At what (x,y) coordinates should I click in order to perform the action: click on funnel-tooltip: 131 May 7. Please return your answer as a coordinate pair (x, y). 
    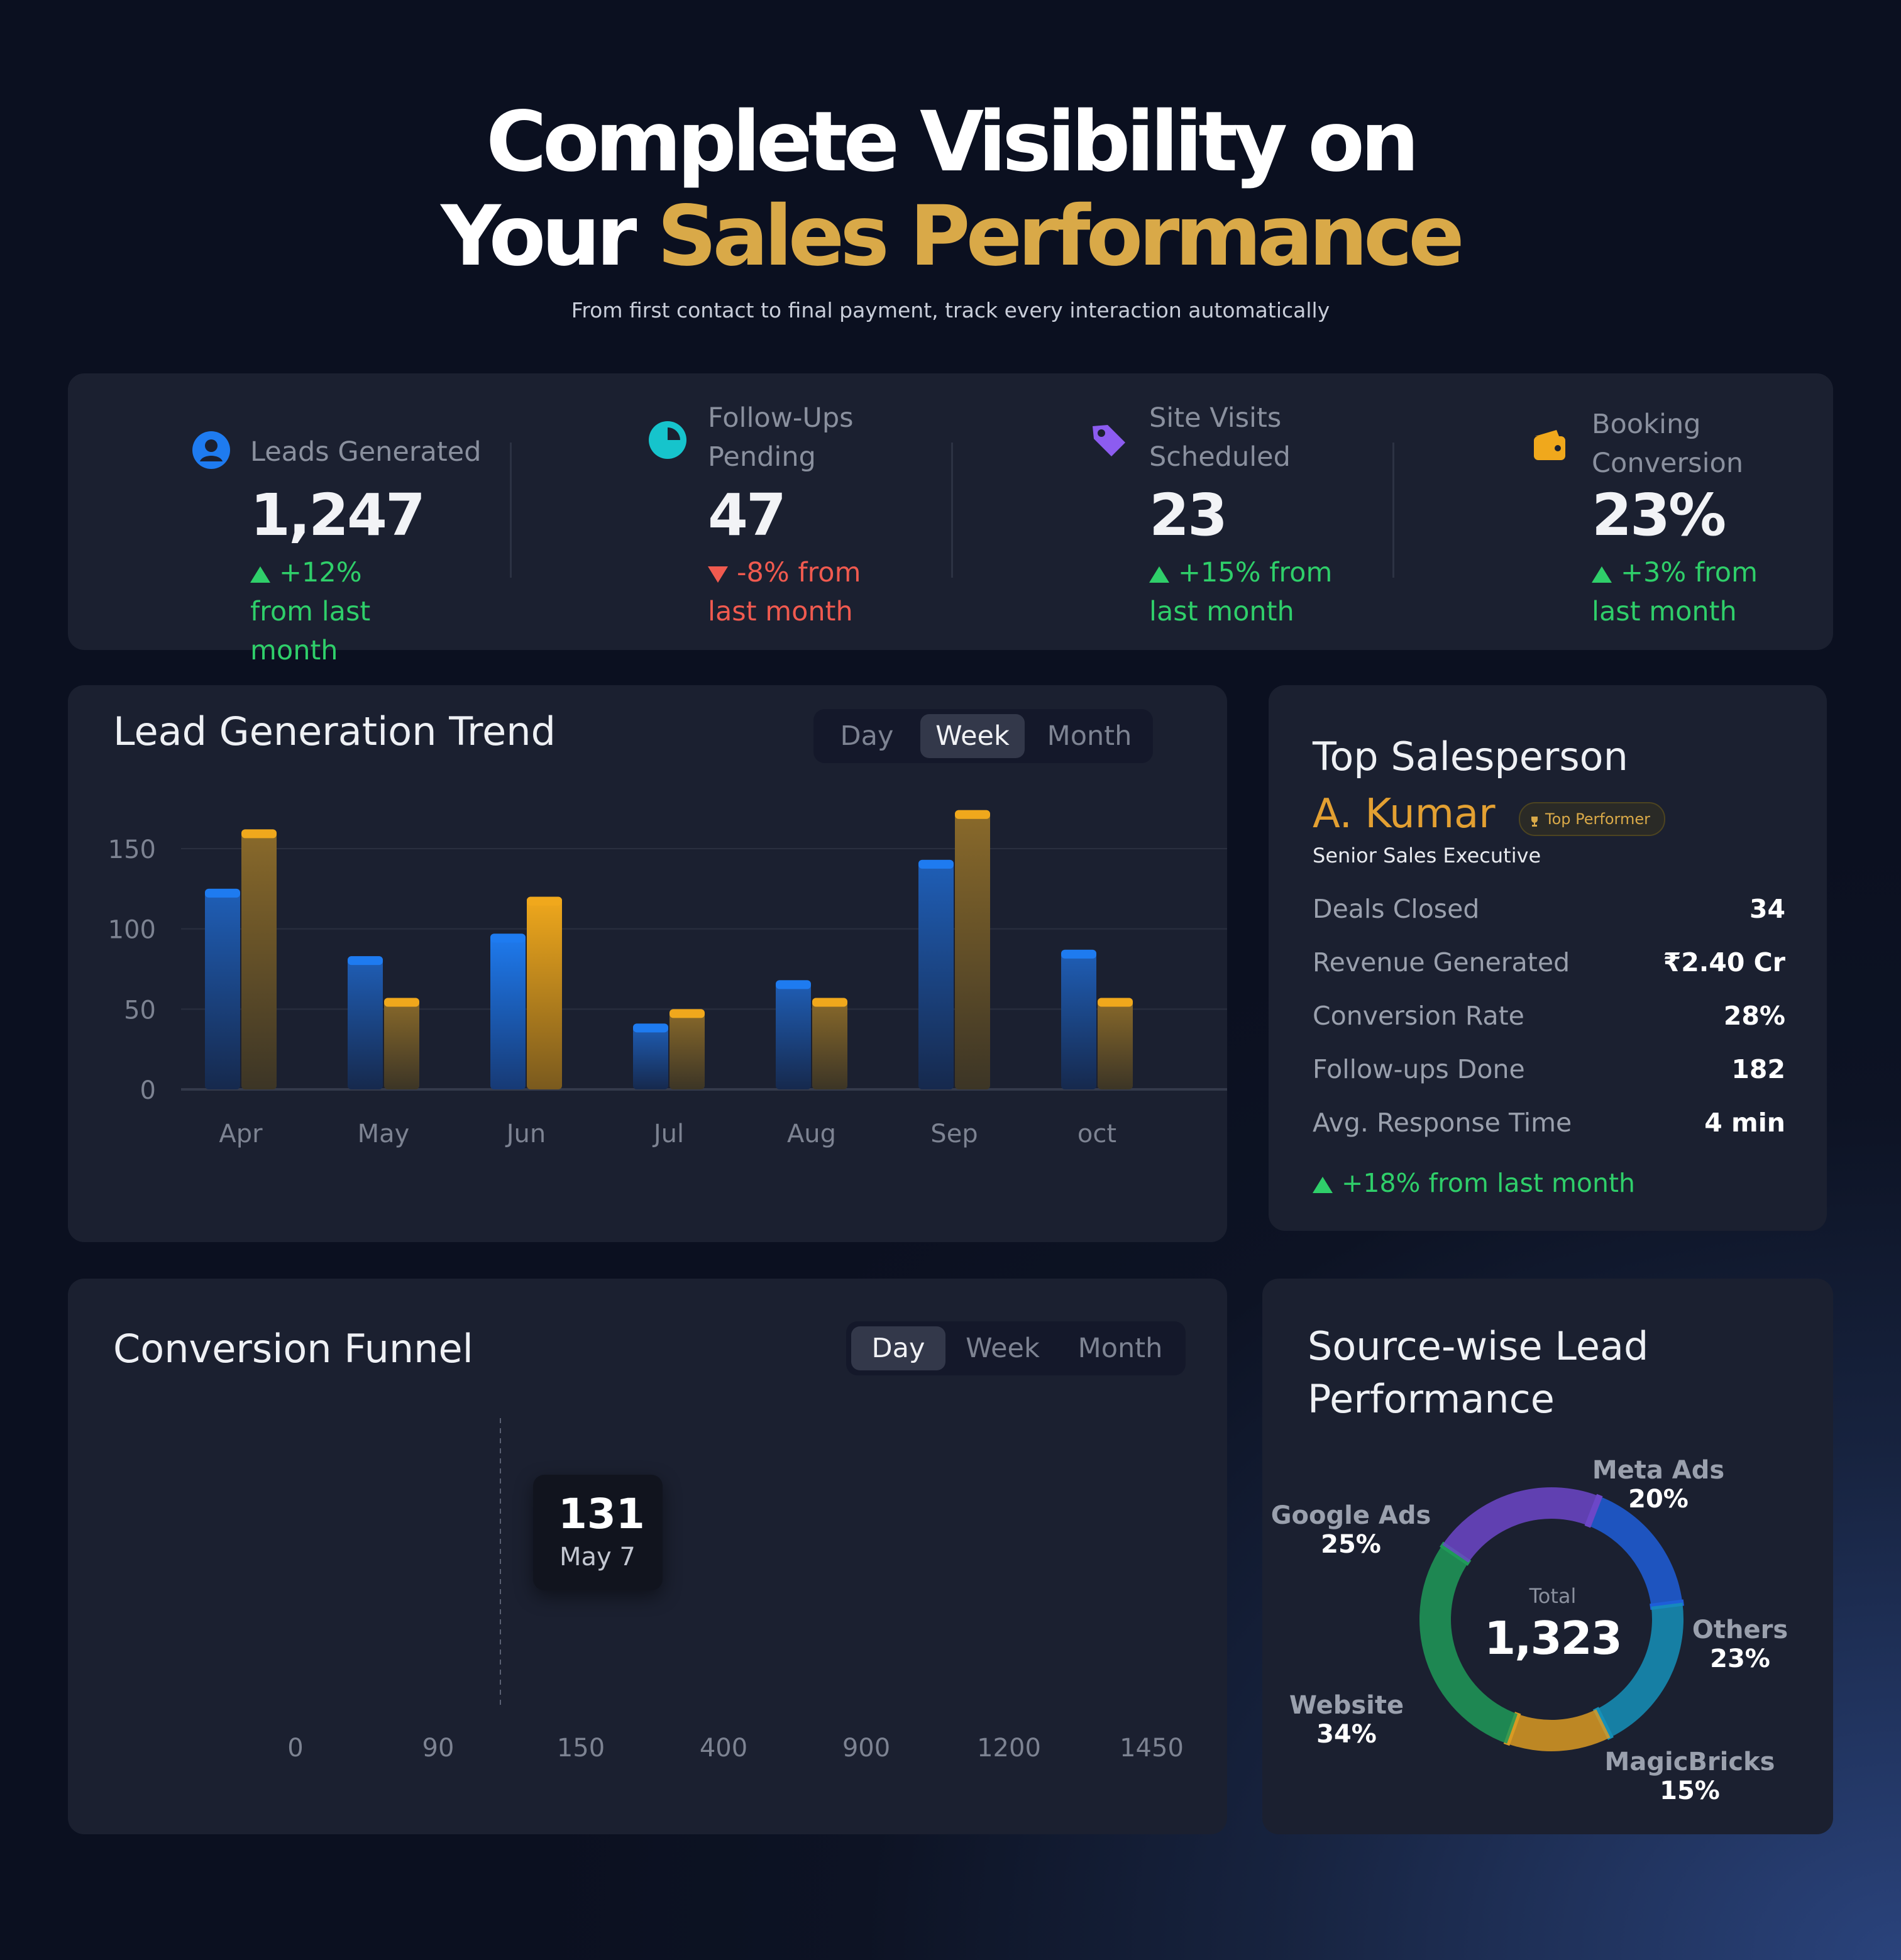
    Looking at the image, I should click on (598, 1532).